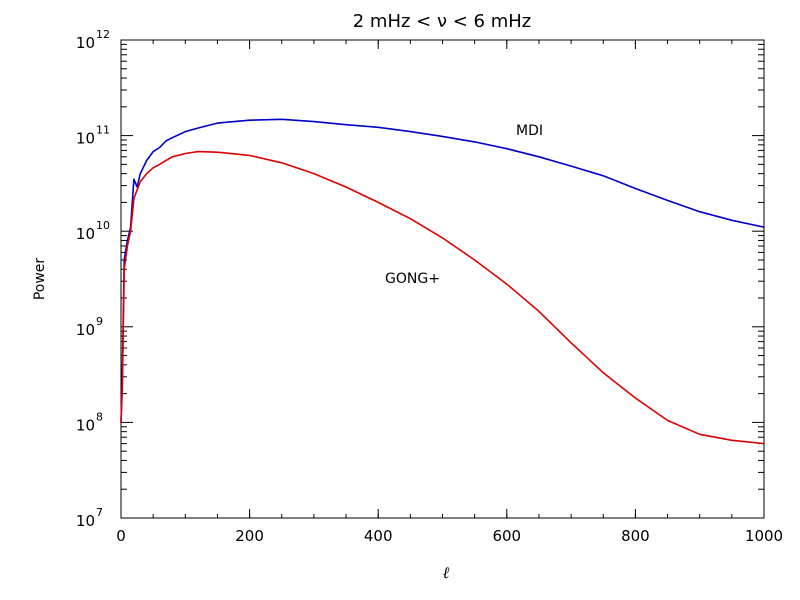  What do you see at coordinates (249, 536) in the screenshot?
I see `x-tick-label: 200` at bounding box center [249, 536].